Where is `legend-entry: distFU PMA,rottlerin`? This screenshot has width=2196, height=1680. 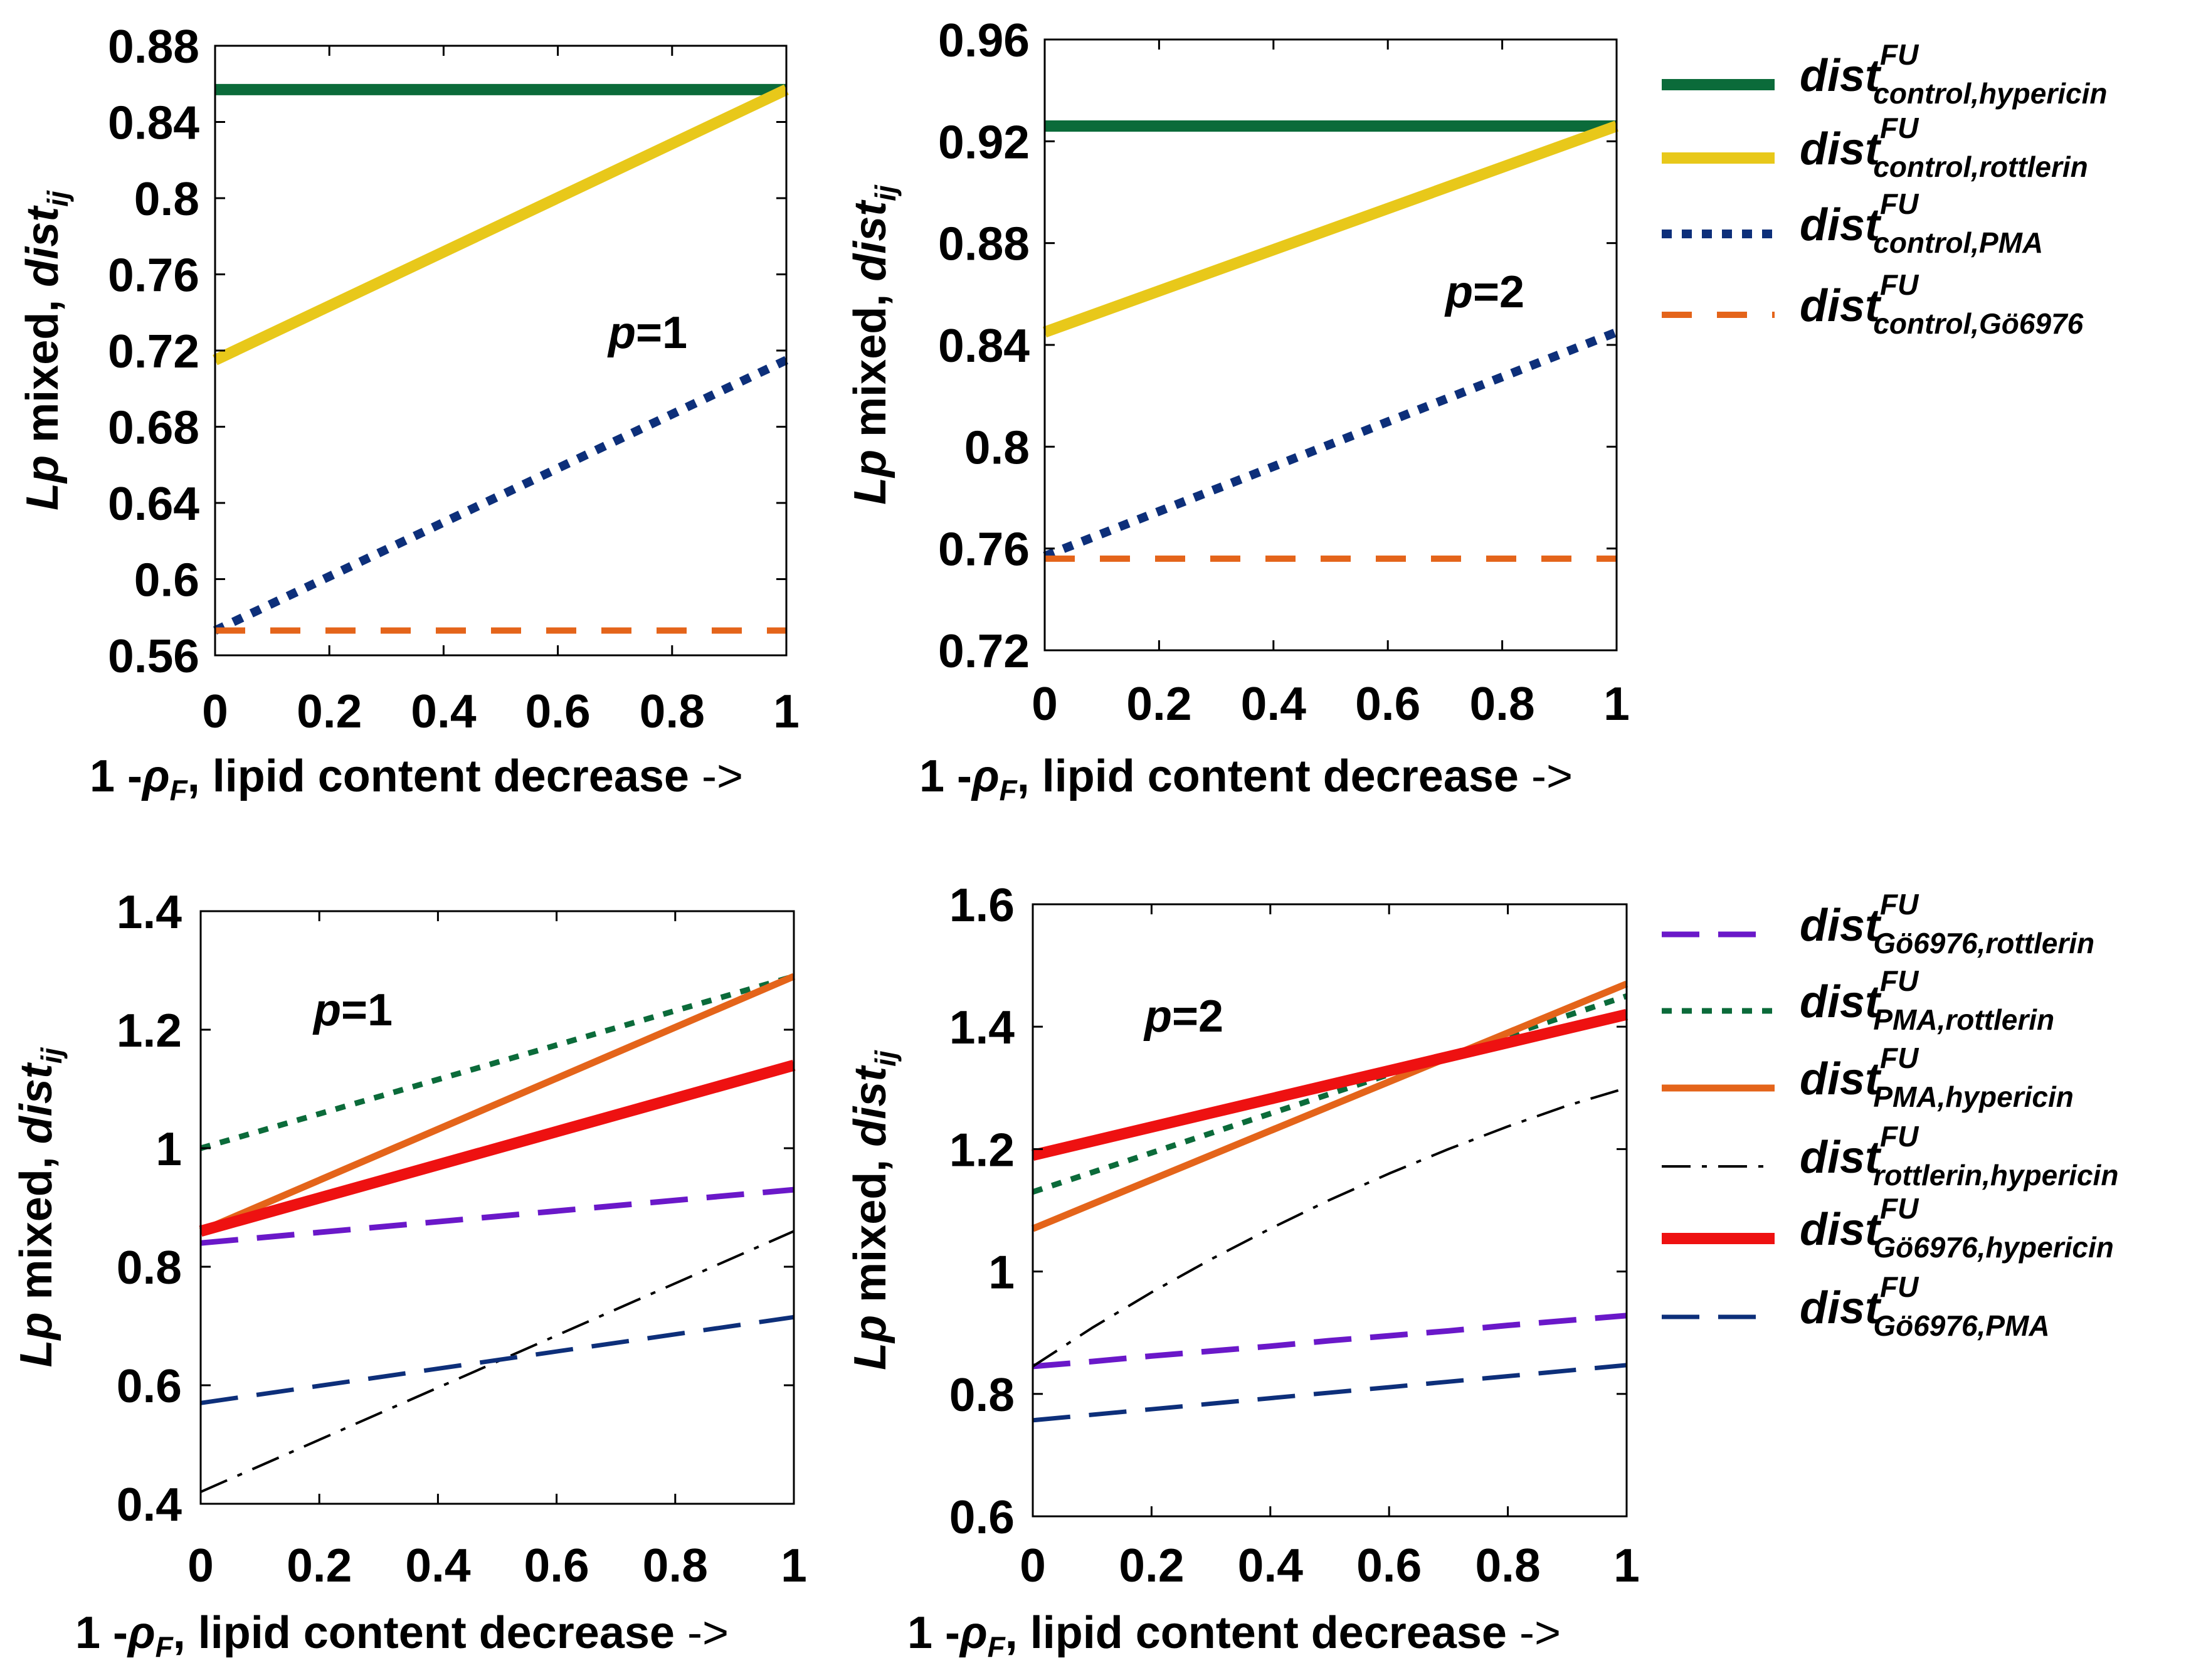
legend-entry: distFU PMA,rottlerin is located at coordinates (1858, 1000).